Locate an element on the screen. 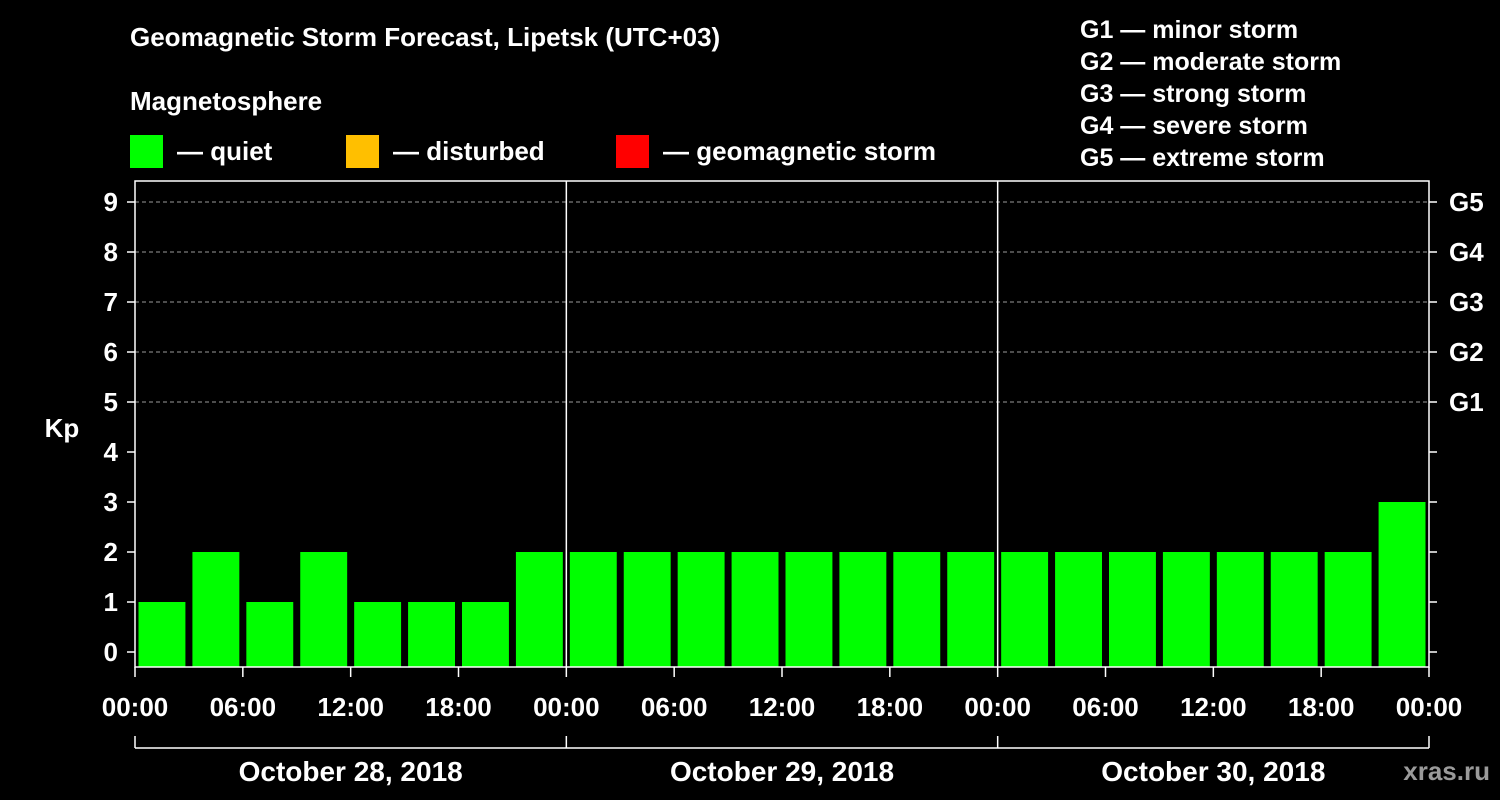 This screenshot has width=1500, height=800. storm-swatch is located at coordinates (632, 151).